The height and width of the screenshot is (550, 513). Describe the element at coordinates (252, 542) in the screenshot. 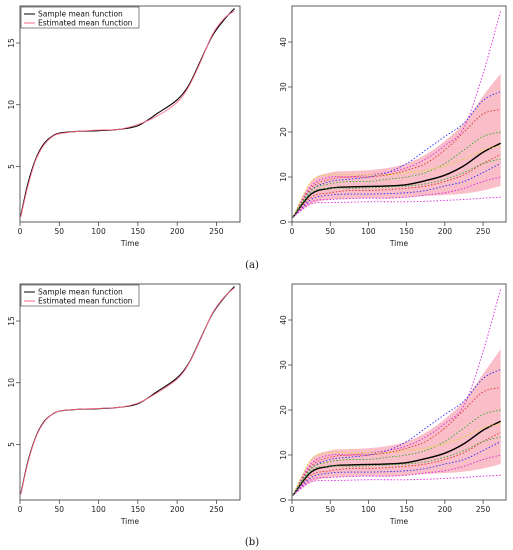

I see `panel-b-caption: (b)` at that location.